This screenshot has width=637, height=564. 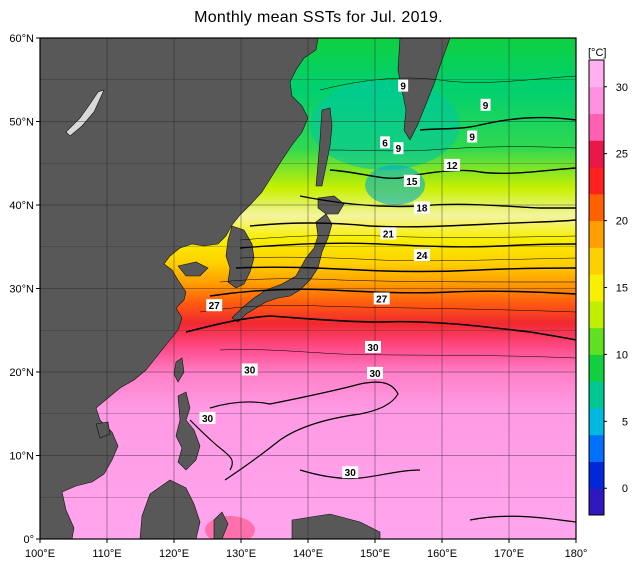 I want to click on colorbar: [°C] 0 5 10 15 20 25 30, so click(x=608, y=281).